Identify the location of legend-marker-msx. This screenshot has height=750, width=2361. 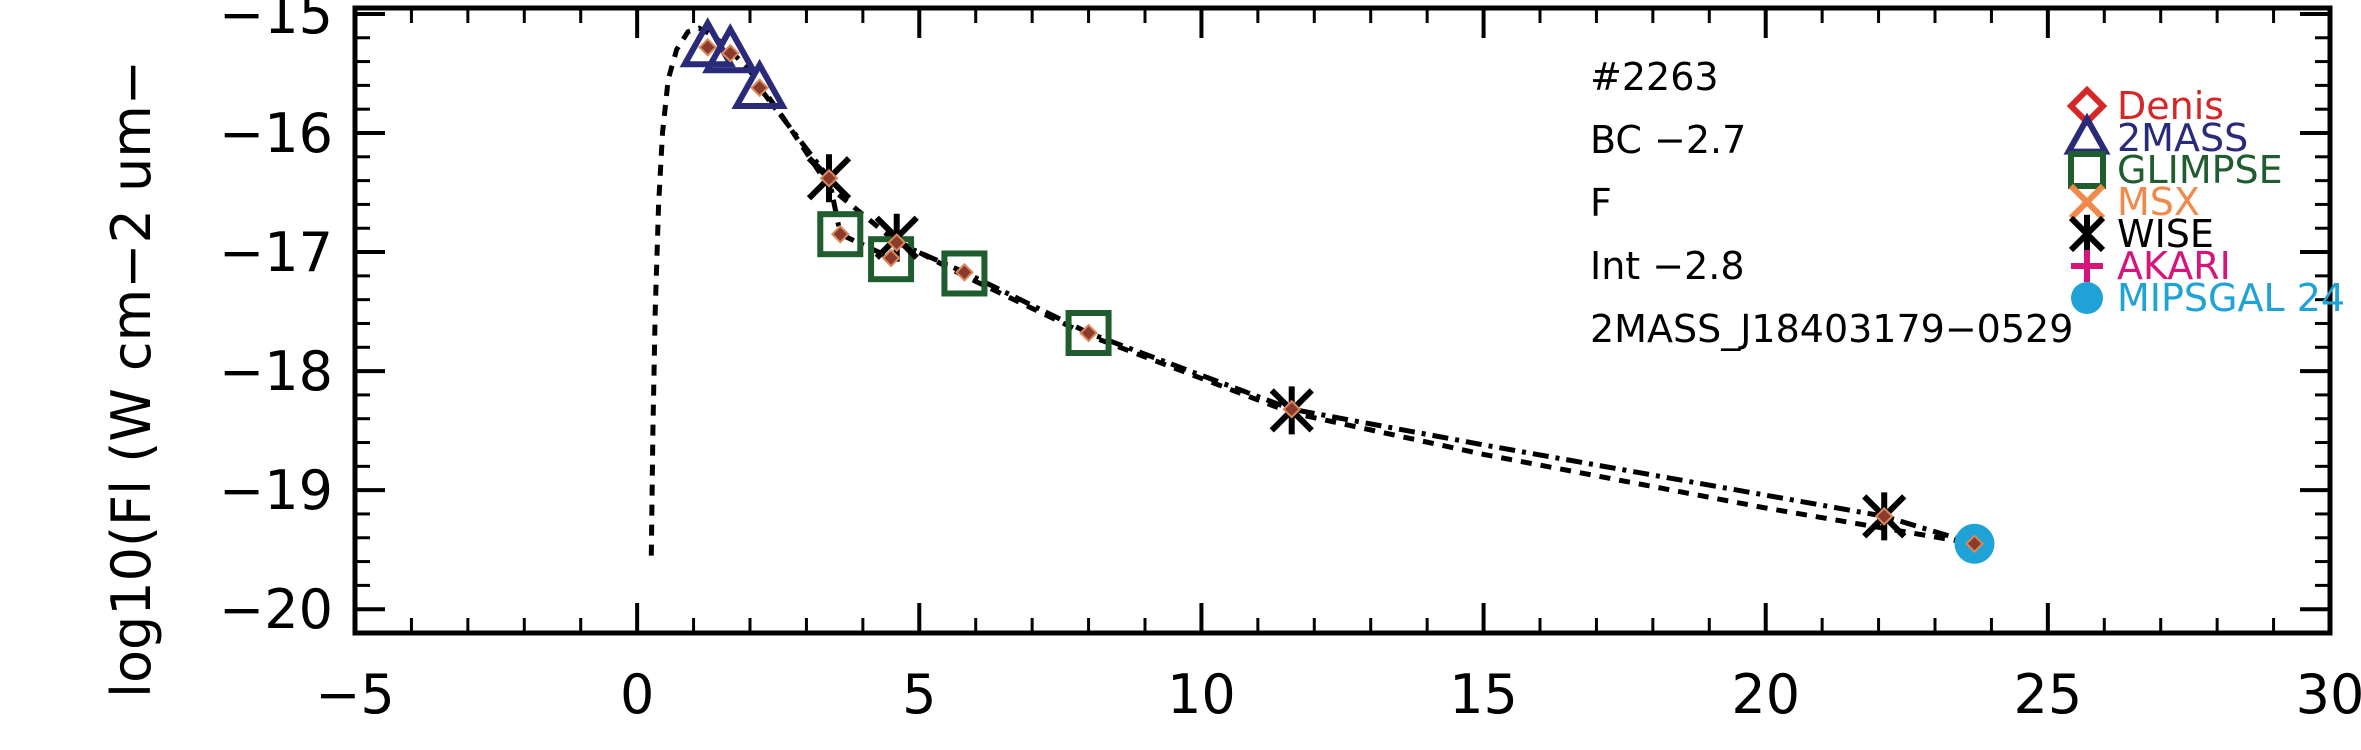
(2087, 202).